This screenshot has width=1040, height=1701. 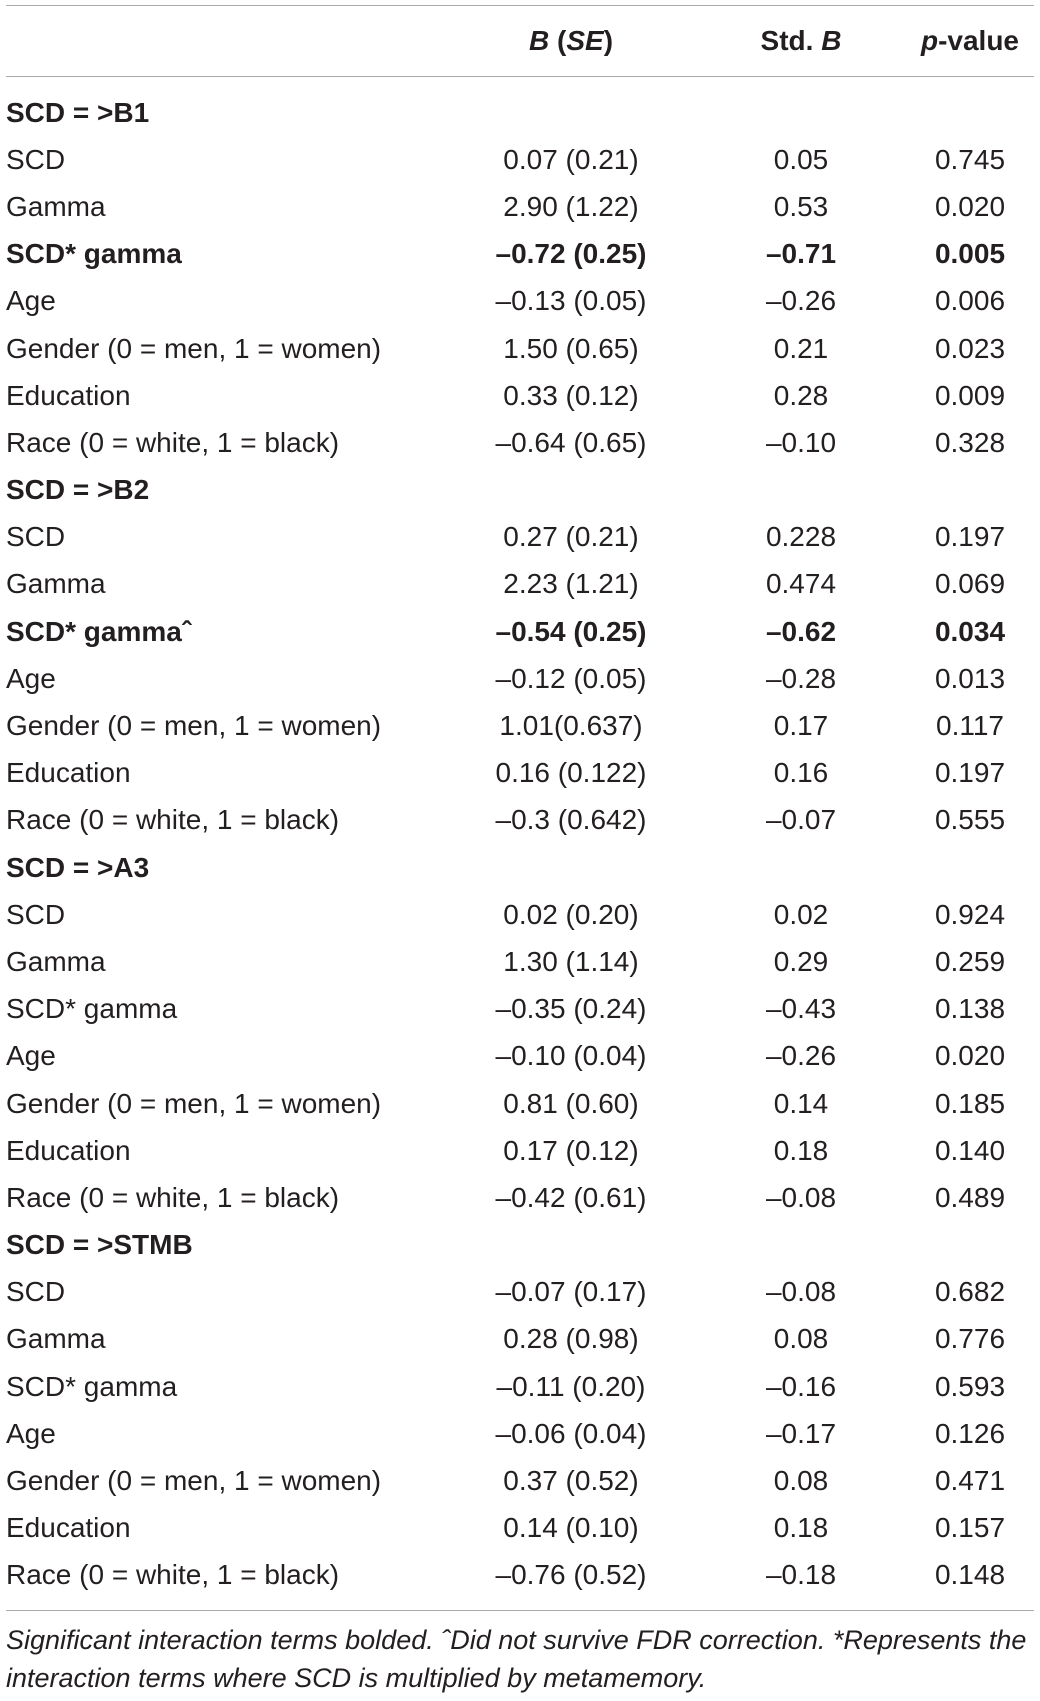 I want to click on cell: 1.50 (0.65), so click(x=571, y=348).